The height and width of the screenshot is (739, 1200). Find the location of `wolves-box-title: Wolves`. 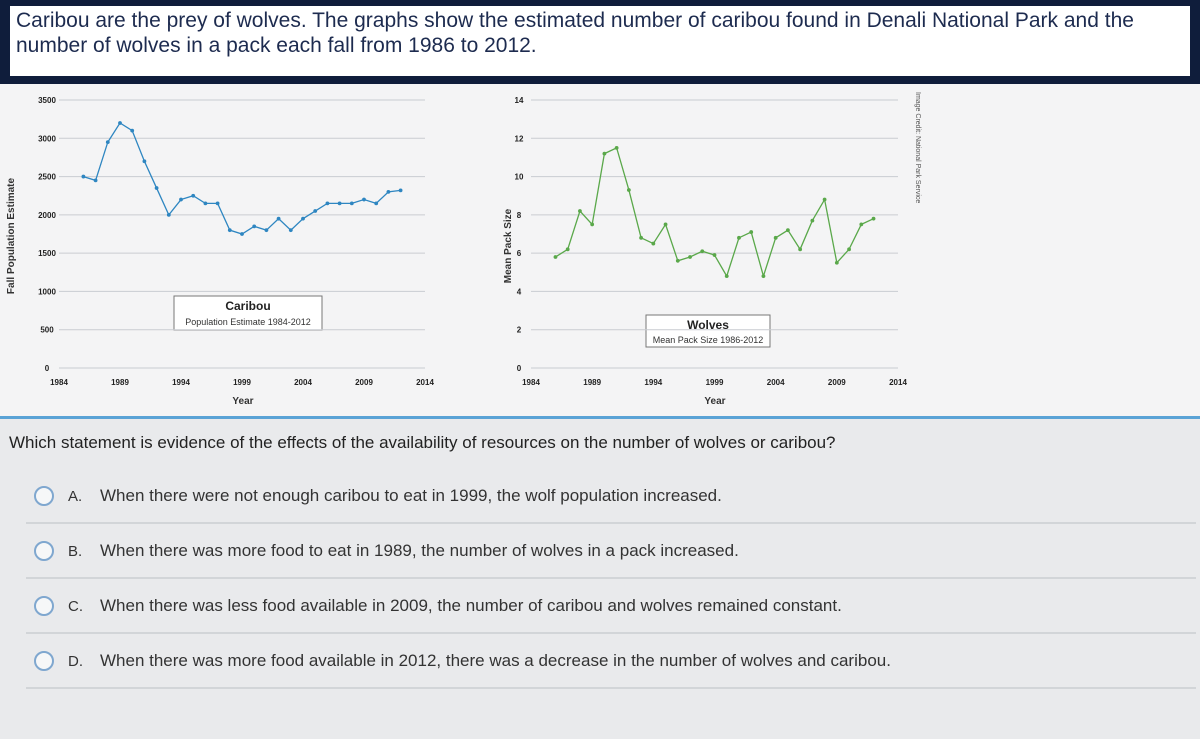

wolves-box-title: Wolves is located at coordinates (708, 325).